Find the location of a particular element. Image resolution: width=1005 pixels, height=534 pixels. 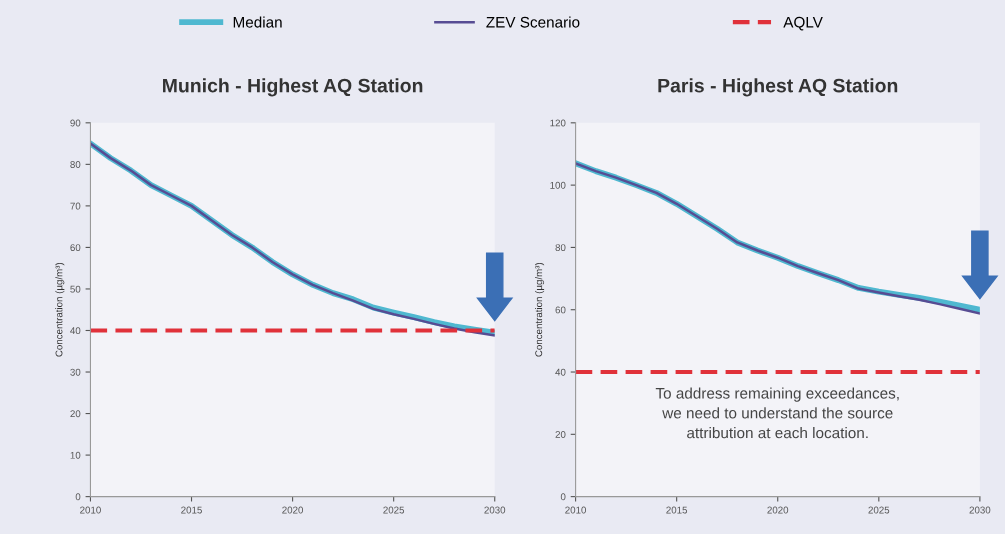

y-tick-label: 120 is located at coordinates (558, 123).